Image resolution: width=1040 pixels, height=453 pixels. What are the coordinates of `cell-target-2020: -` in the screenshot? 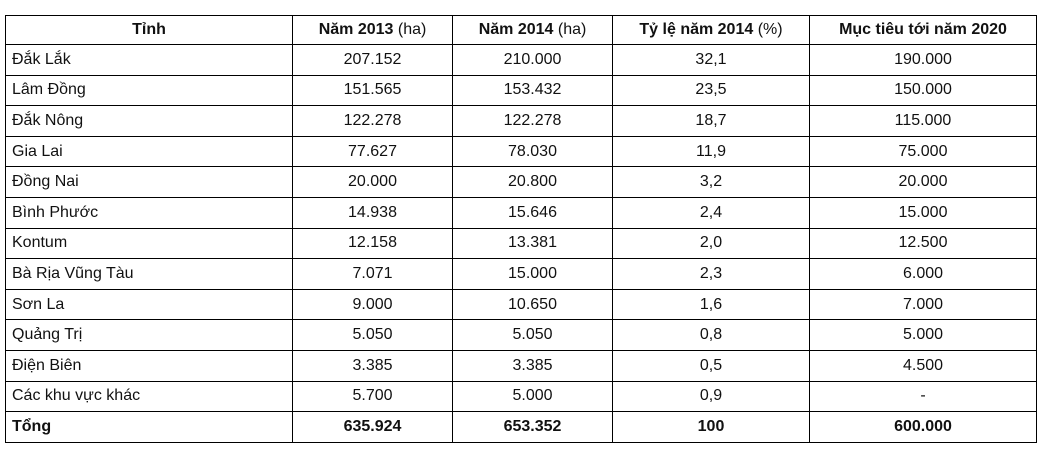 It's located at (923, 396).